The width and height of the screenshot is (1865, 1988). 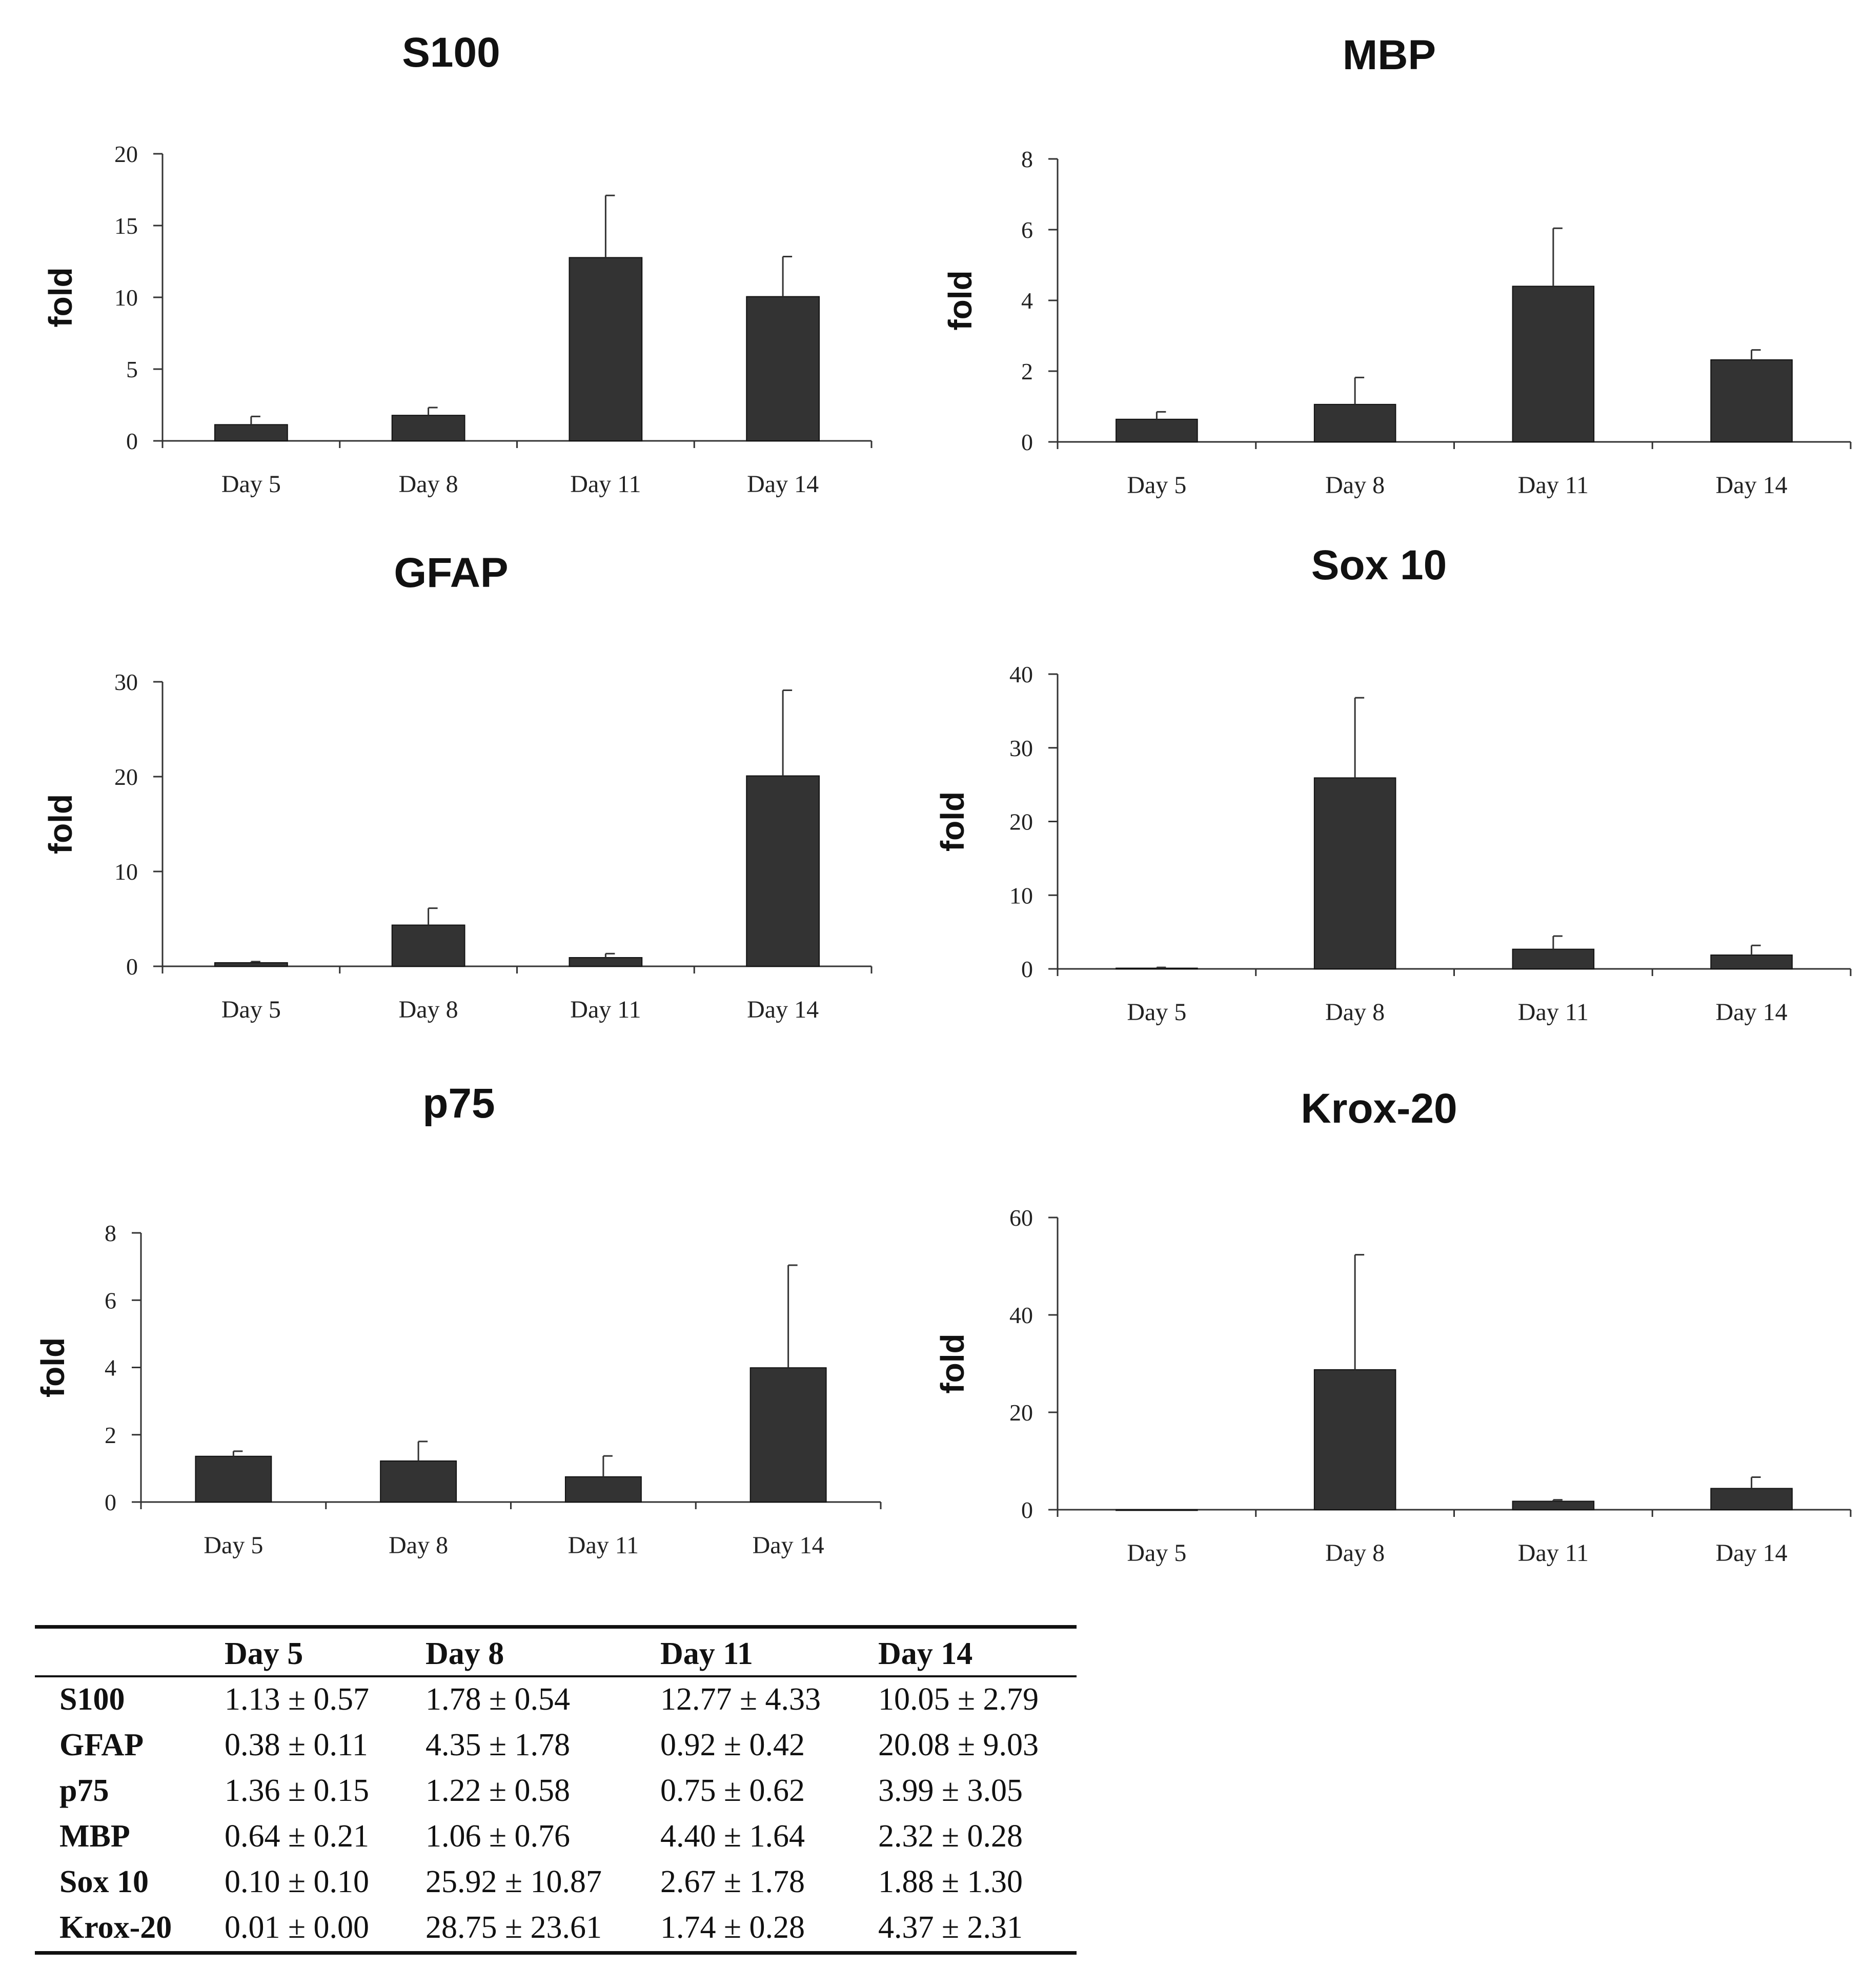 What do you see at coordinates (1021, 1315) in the screenshot?
I see `krox20-y-tick-label: 40` at bounding box center [1021, 1315].